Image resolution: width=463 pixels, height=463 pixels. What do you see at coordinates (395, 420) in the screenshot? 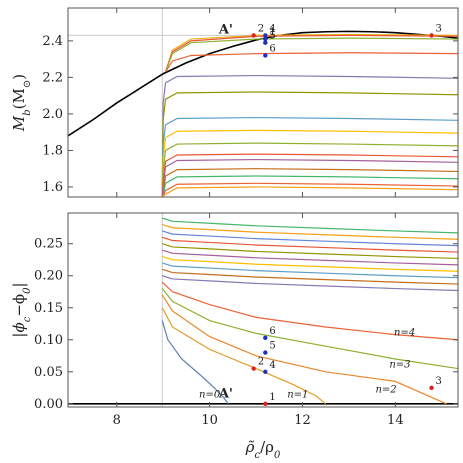
I see `x-tick-label: 14` at bounding box center [395, 420].